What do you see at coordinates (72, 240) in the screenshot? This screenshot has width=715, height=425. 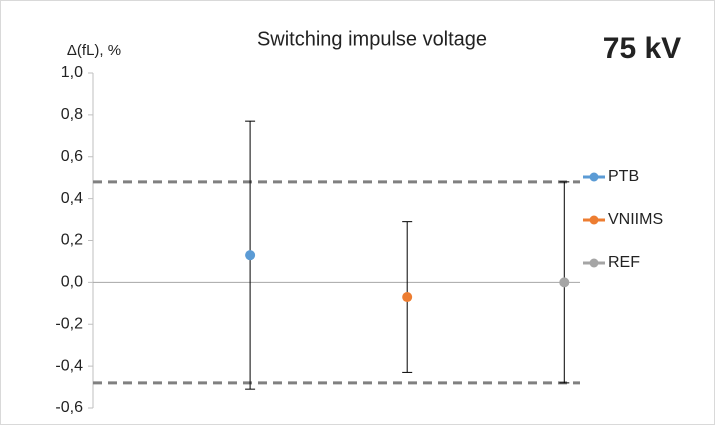 I see `y-tick-label: 0,2` at bounding box center [72, 240].